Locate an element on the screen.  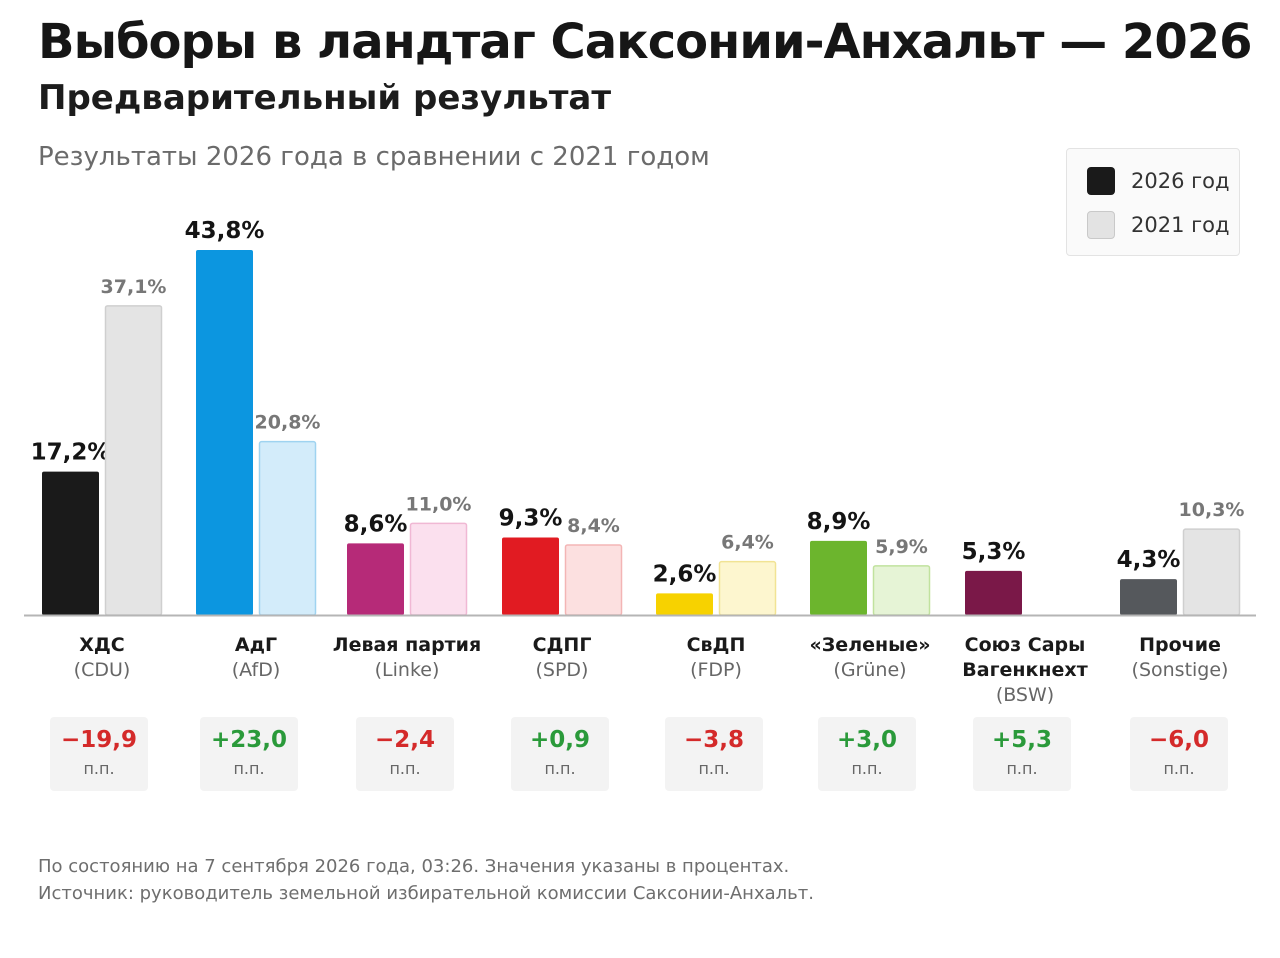
delta-badge: −3,8 п.п. is located at coordinates (714, 754).